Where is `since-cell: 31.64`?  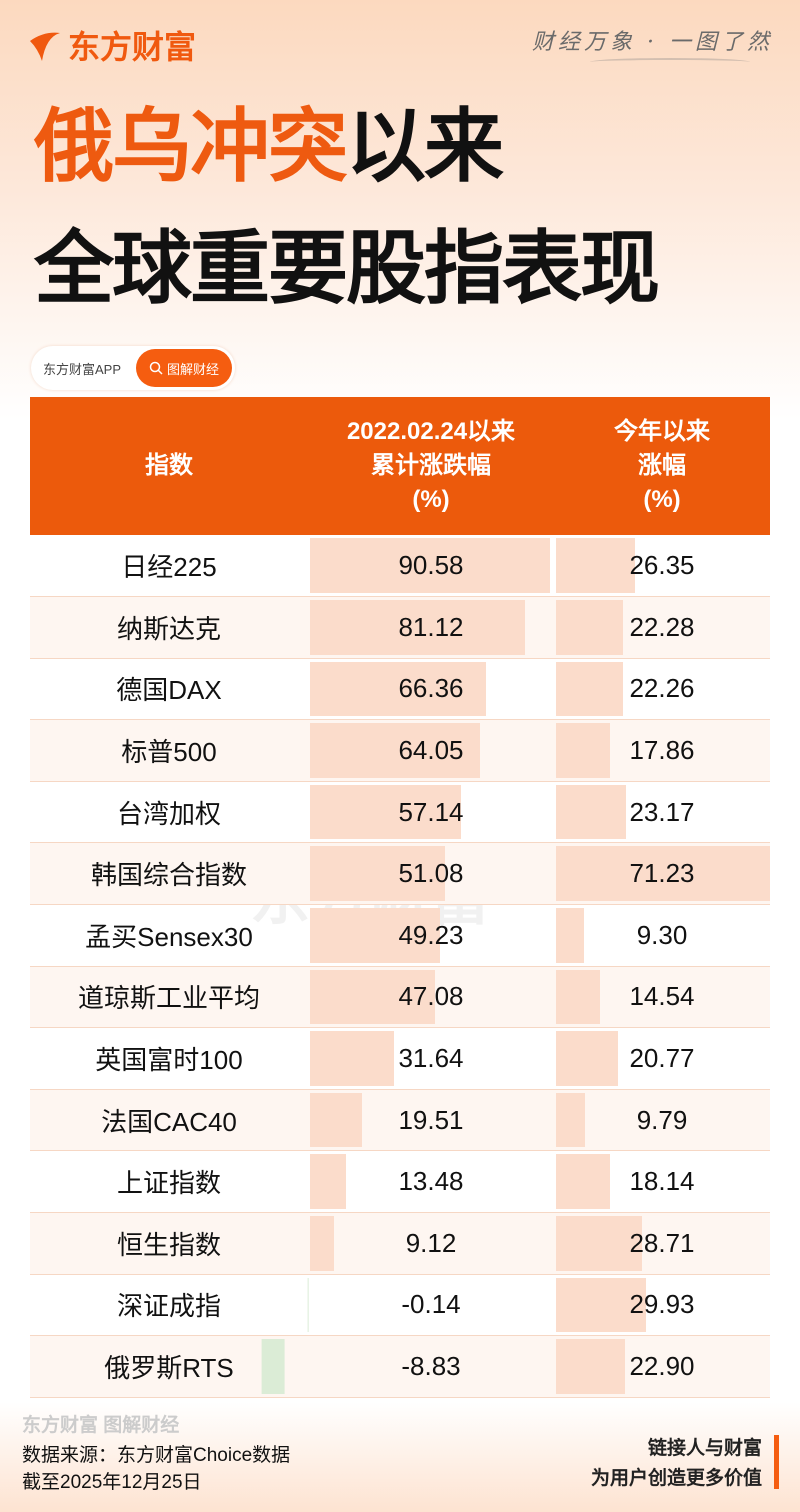
since-cell: 31.64 is located at coordinates (431, 1058).